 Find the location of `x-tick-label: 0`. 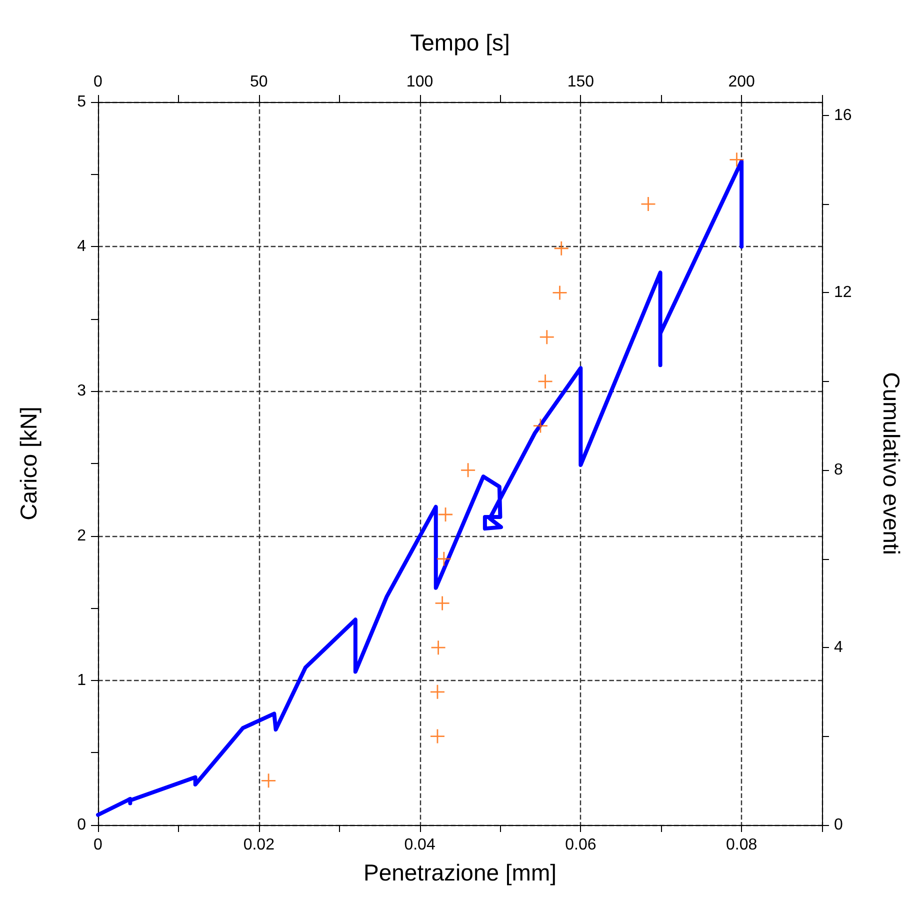

x-tick-label: 0 is located at coordinates (98, 845).